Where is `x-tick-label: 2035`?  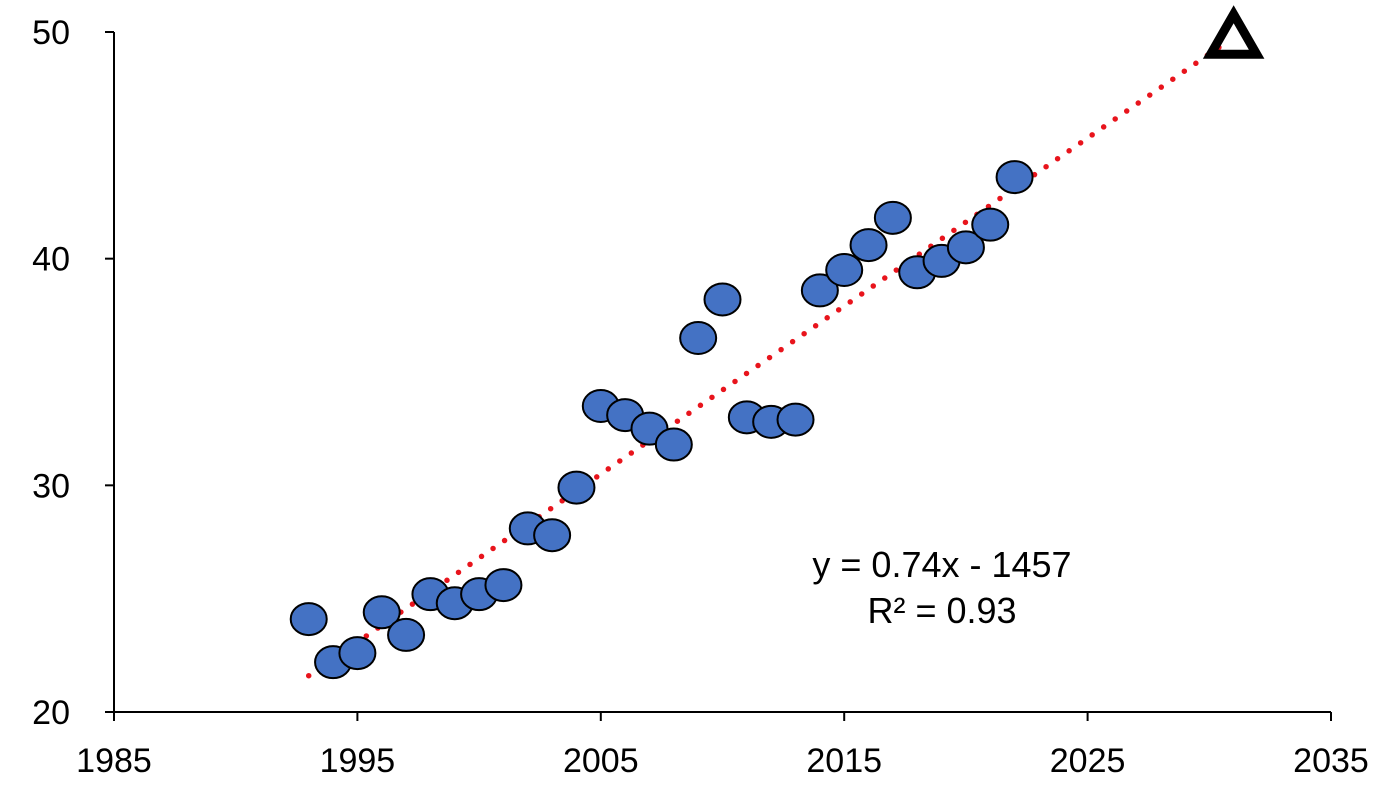
x-tick-label: 2035 is located at coordinates (1331, 761).